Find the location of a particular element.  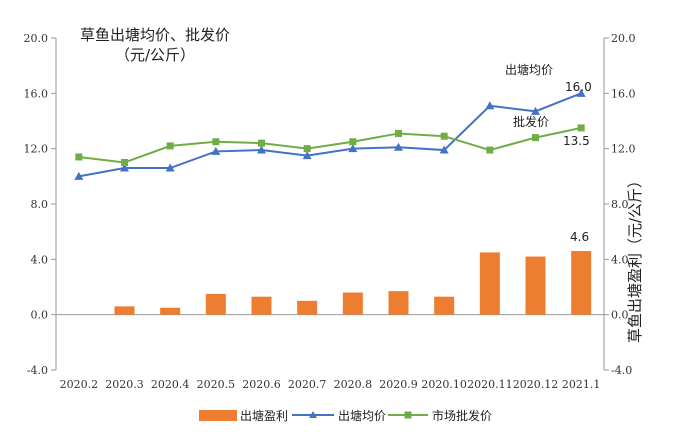

y-tick-label: 16.0 is located at coordinates (36, 93).